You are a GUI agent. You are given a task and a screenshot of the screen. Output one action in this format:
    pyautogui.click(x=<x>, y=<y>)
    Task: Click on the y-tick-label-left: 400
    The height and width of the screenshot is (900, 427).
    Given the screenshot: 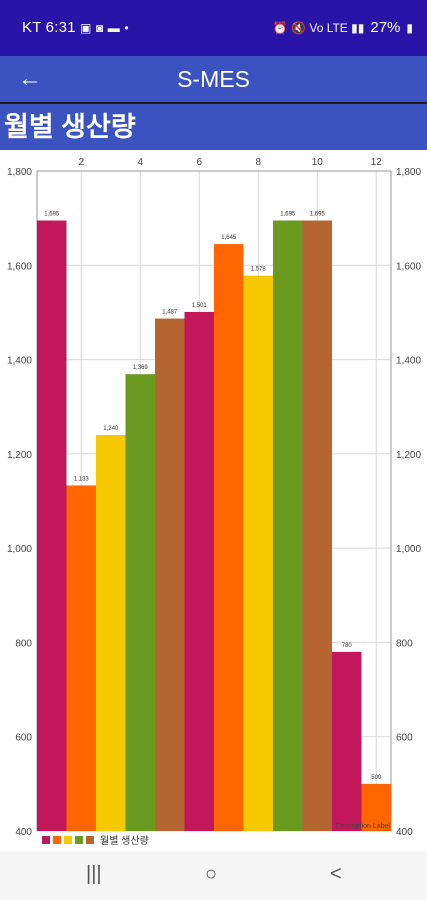 What is the action you would take?
    pyautogui.click(x=23, y=832)
    